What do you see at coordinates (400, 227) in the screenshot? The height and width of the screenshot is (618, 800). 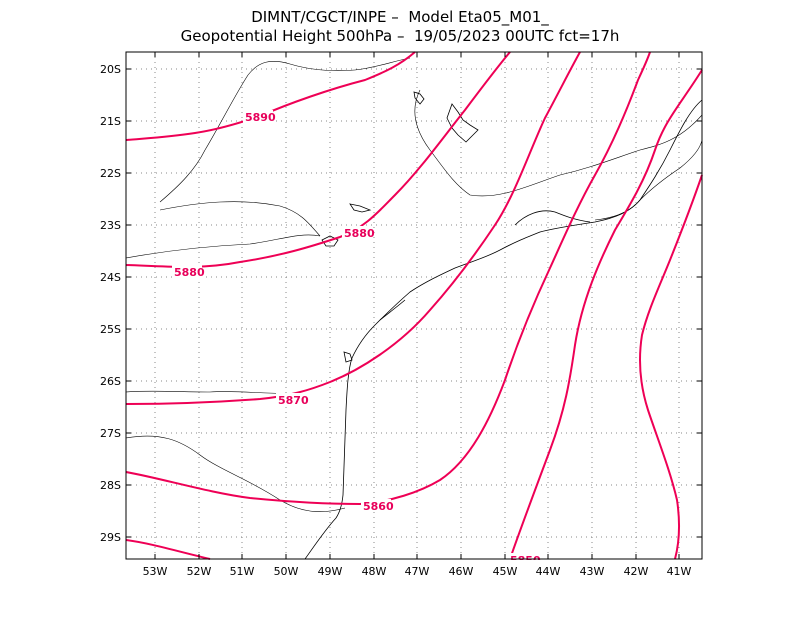 I see `water-bodies` at bounding box center [400, 227].